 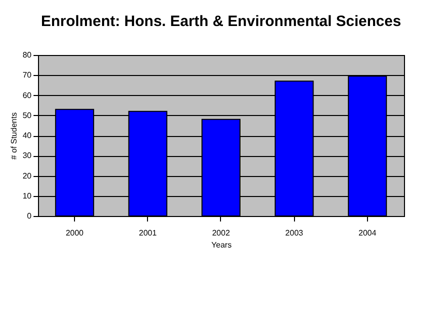 I want to click on y-tick-label: 10, so click(x=27, y=195).